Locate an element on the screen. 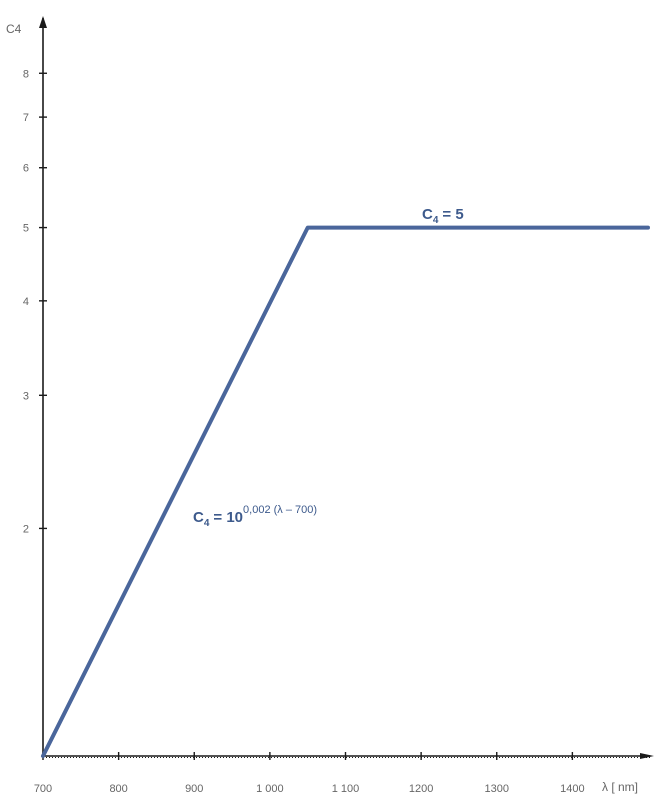 Image resolution: width=658 pixels, height=797 pixels. svg-text: C4 is located at coordinates (14, 29).